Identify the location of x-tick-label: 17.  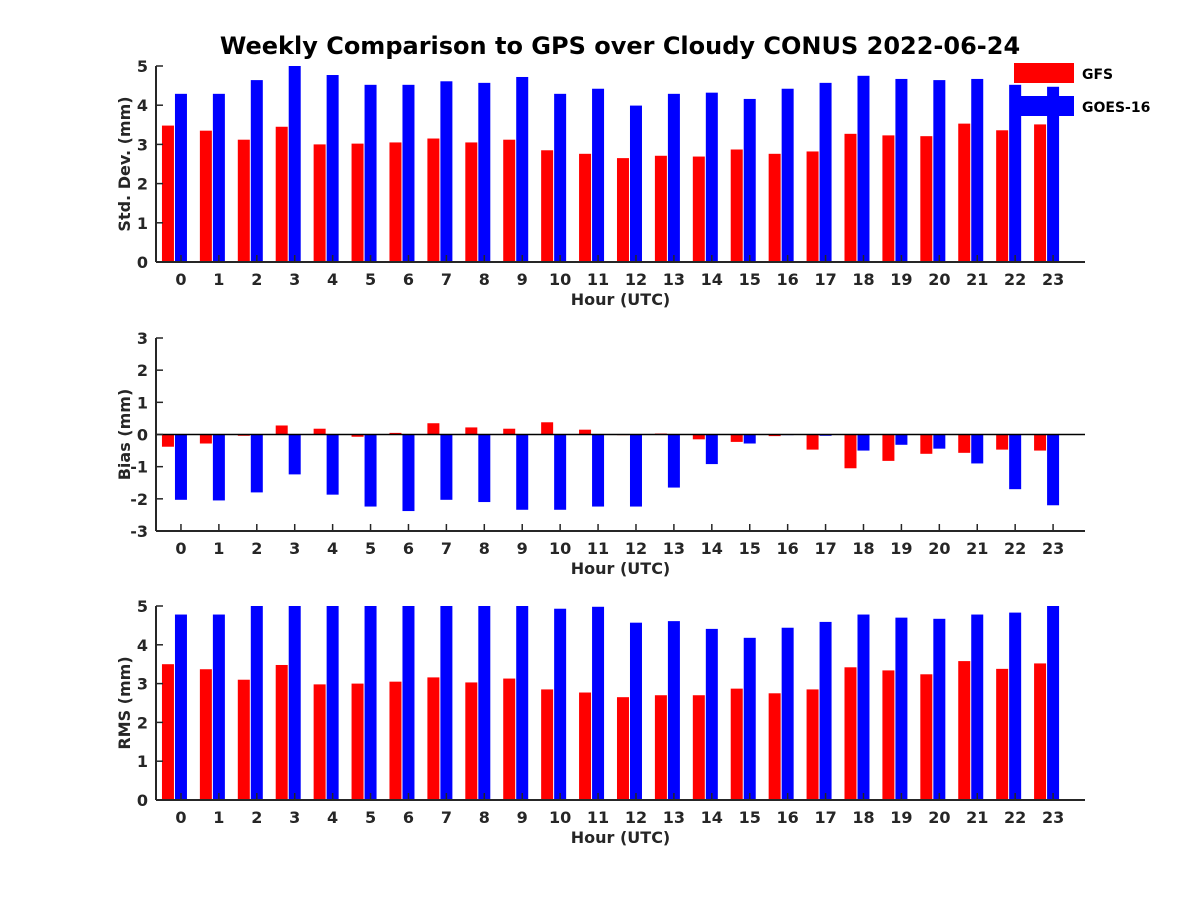
(825, 817).